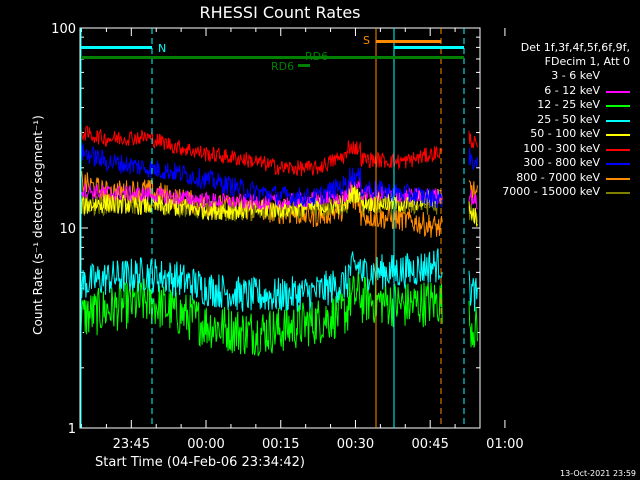 The width and height of the screenshot is (640, 480). What do you see at coordinates (116, 47) in the screenshot?
I see `night-bar` at bounding box center [116, 47].